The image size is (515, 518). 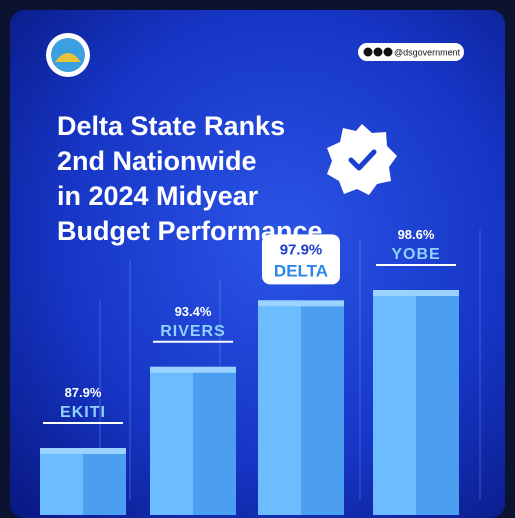 I want to click on value-label: 98.6%, so click(x=416, y=234).